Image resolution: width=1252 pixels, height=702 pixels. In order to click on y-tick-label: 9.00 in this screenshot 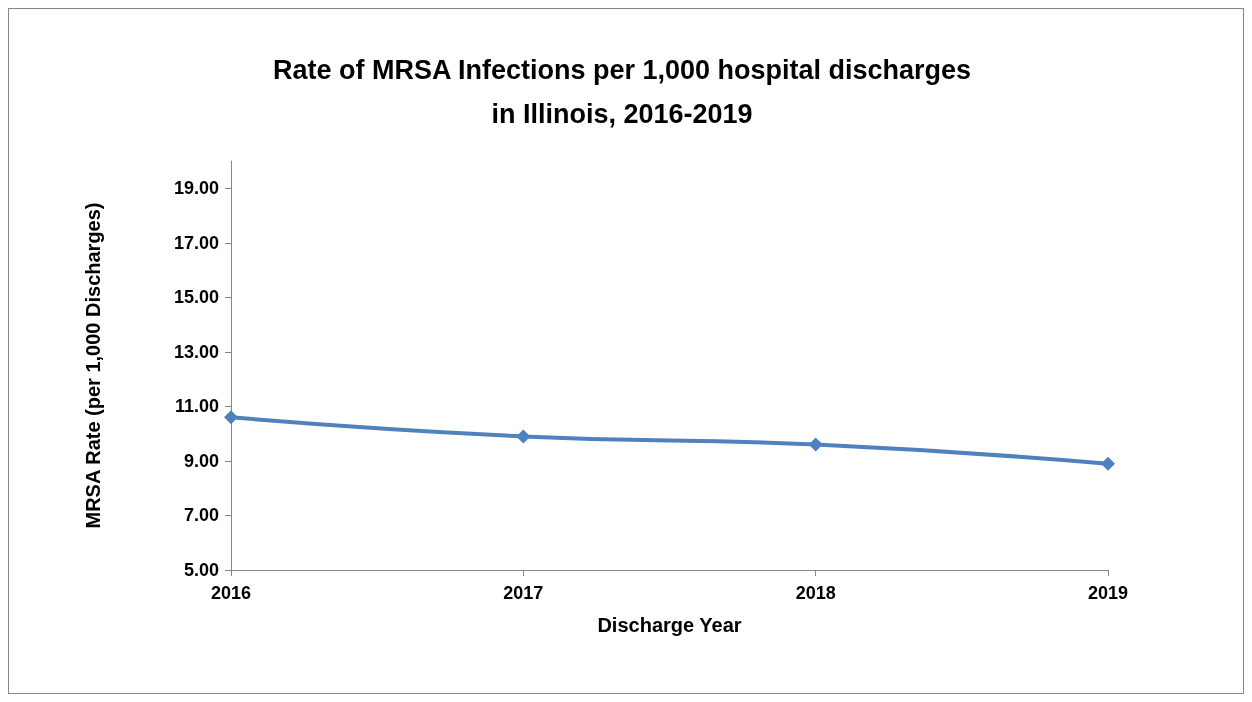, I will do `click(201, 460)`.